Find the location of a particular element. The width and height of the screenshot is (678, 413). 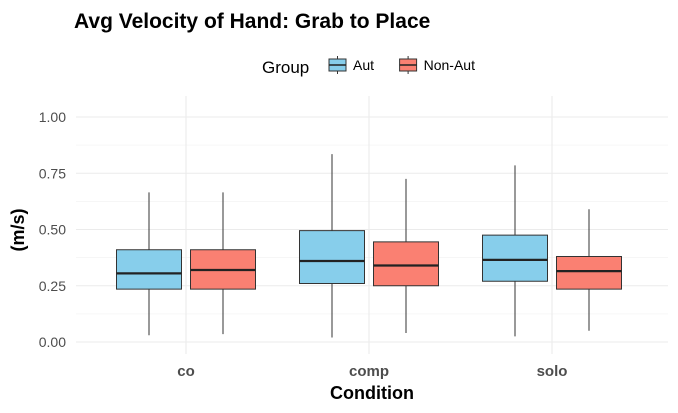

y-tick-label: 1.00 is located at coordinates (52, 117).